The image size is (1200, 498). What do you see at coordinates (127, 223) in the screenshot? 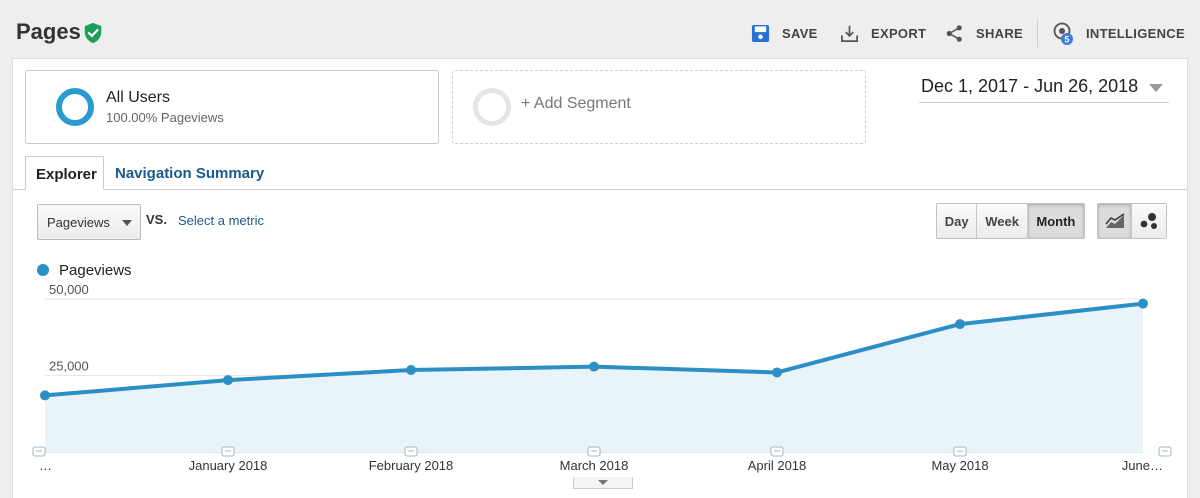
I see `dropdown-caret-icon` at bounding box center [127, 223].